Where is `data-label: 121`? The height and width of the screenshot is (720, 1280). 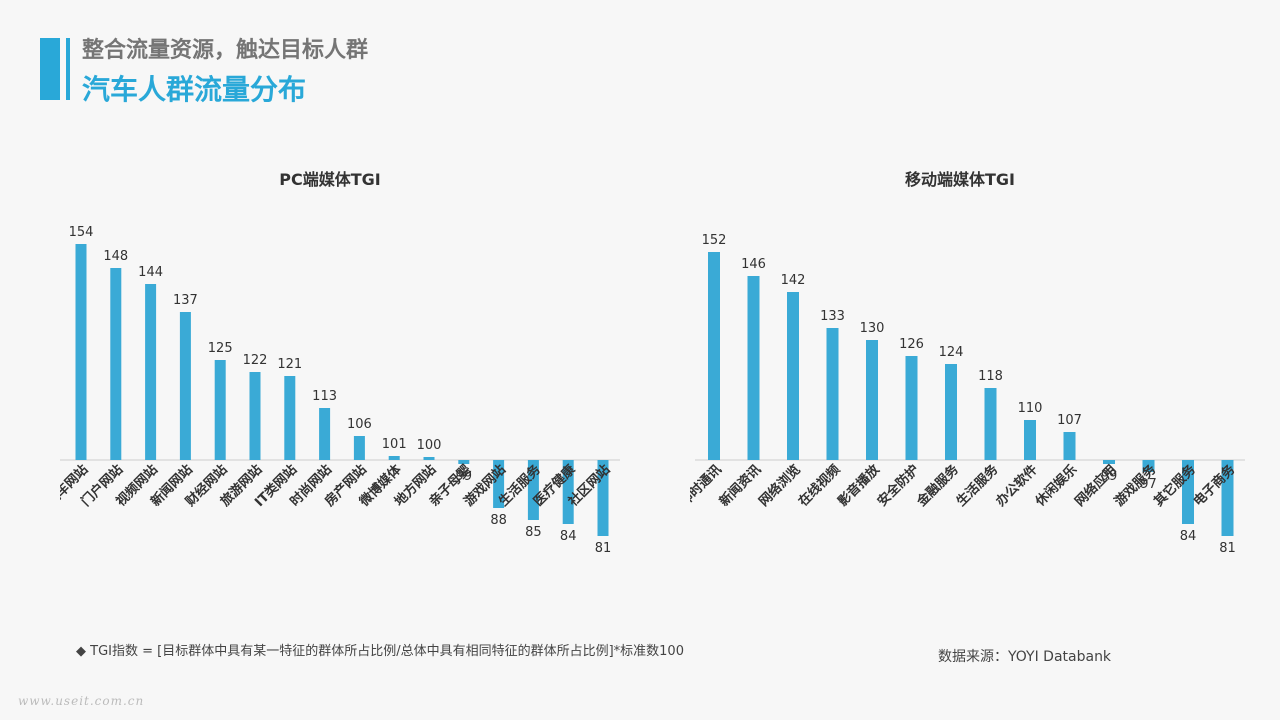 data-label: 121 is located at coordinates (289, 364).